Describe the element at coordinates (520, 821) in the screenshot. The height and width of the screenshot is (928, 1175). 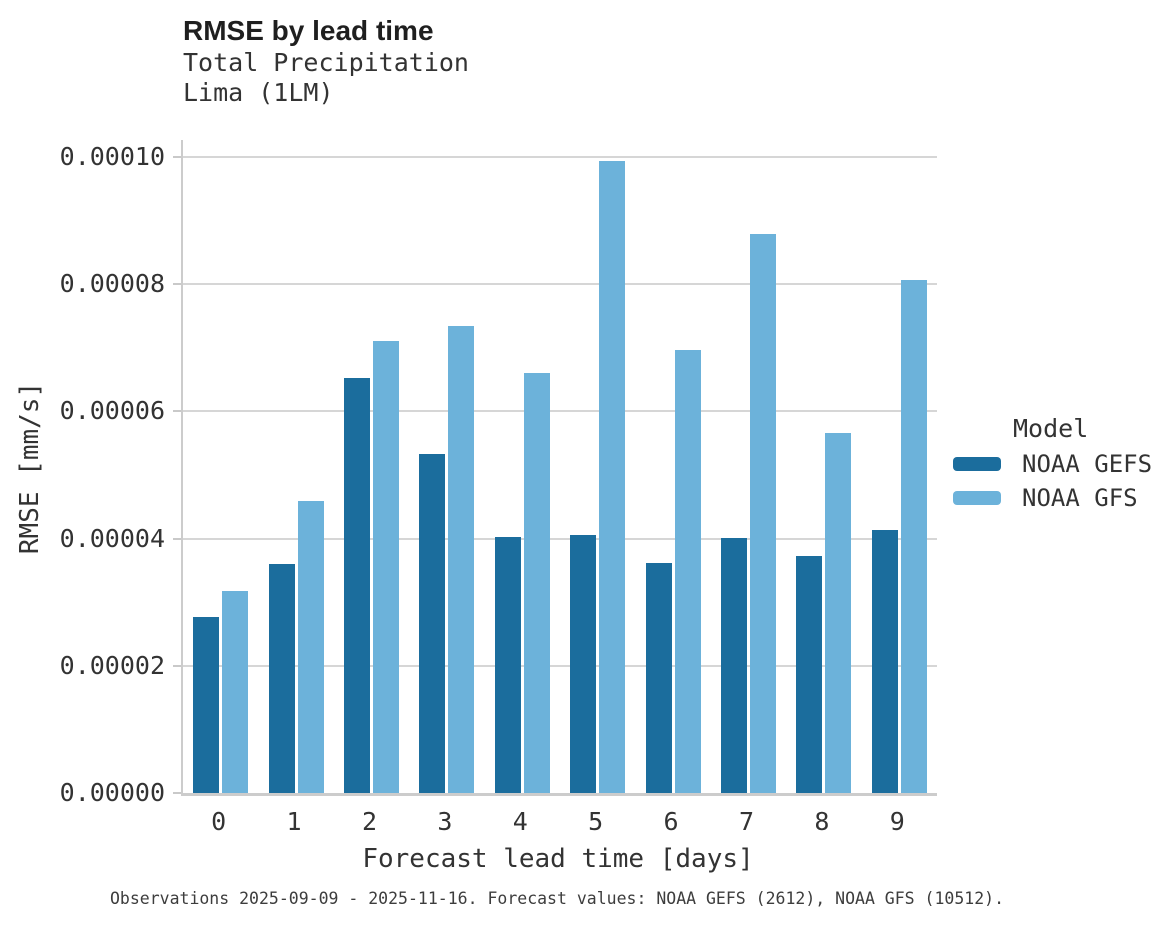
I see `x-tick-label-4: 4` at that location.